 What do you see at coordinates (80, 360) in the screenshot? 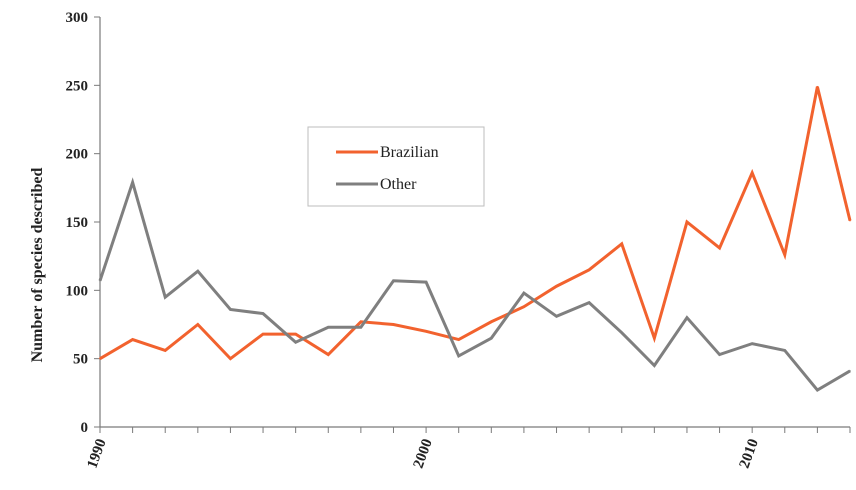
I see `y-tick-label: 50` at bounding box center [80, 360].